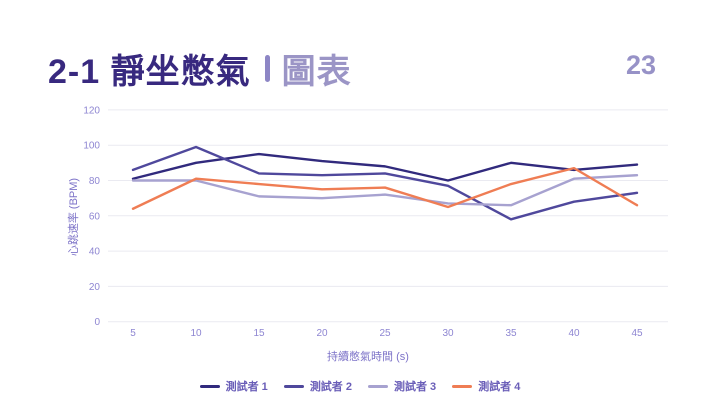  I want to click on legend-label: 測試者 1, so click(246, 387).